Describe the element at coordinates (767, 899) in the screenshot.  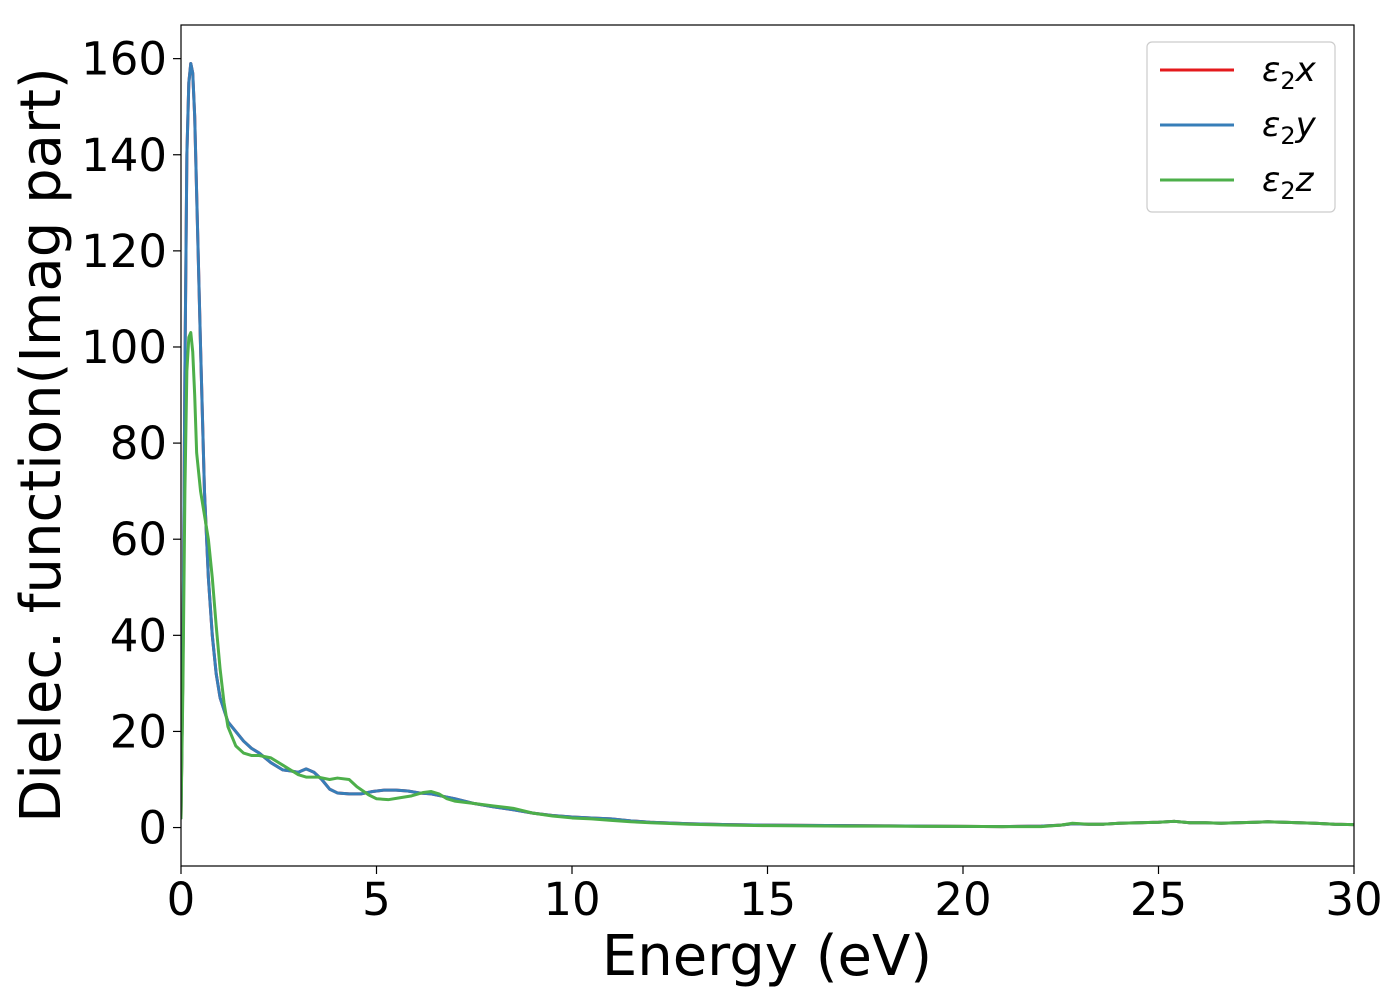
I see `x-tick-label: 15` at that location.